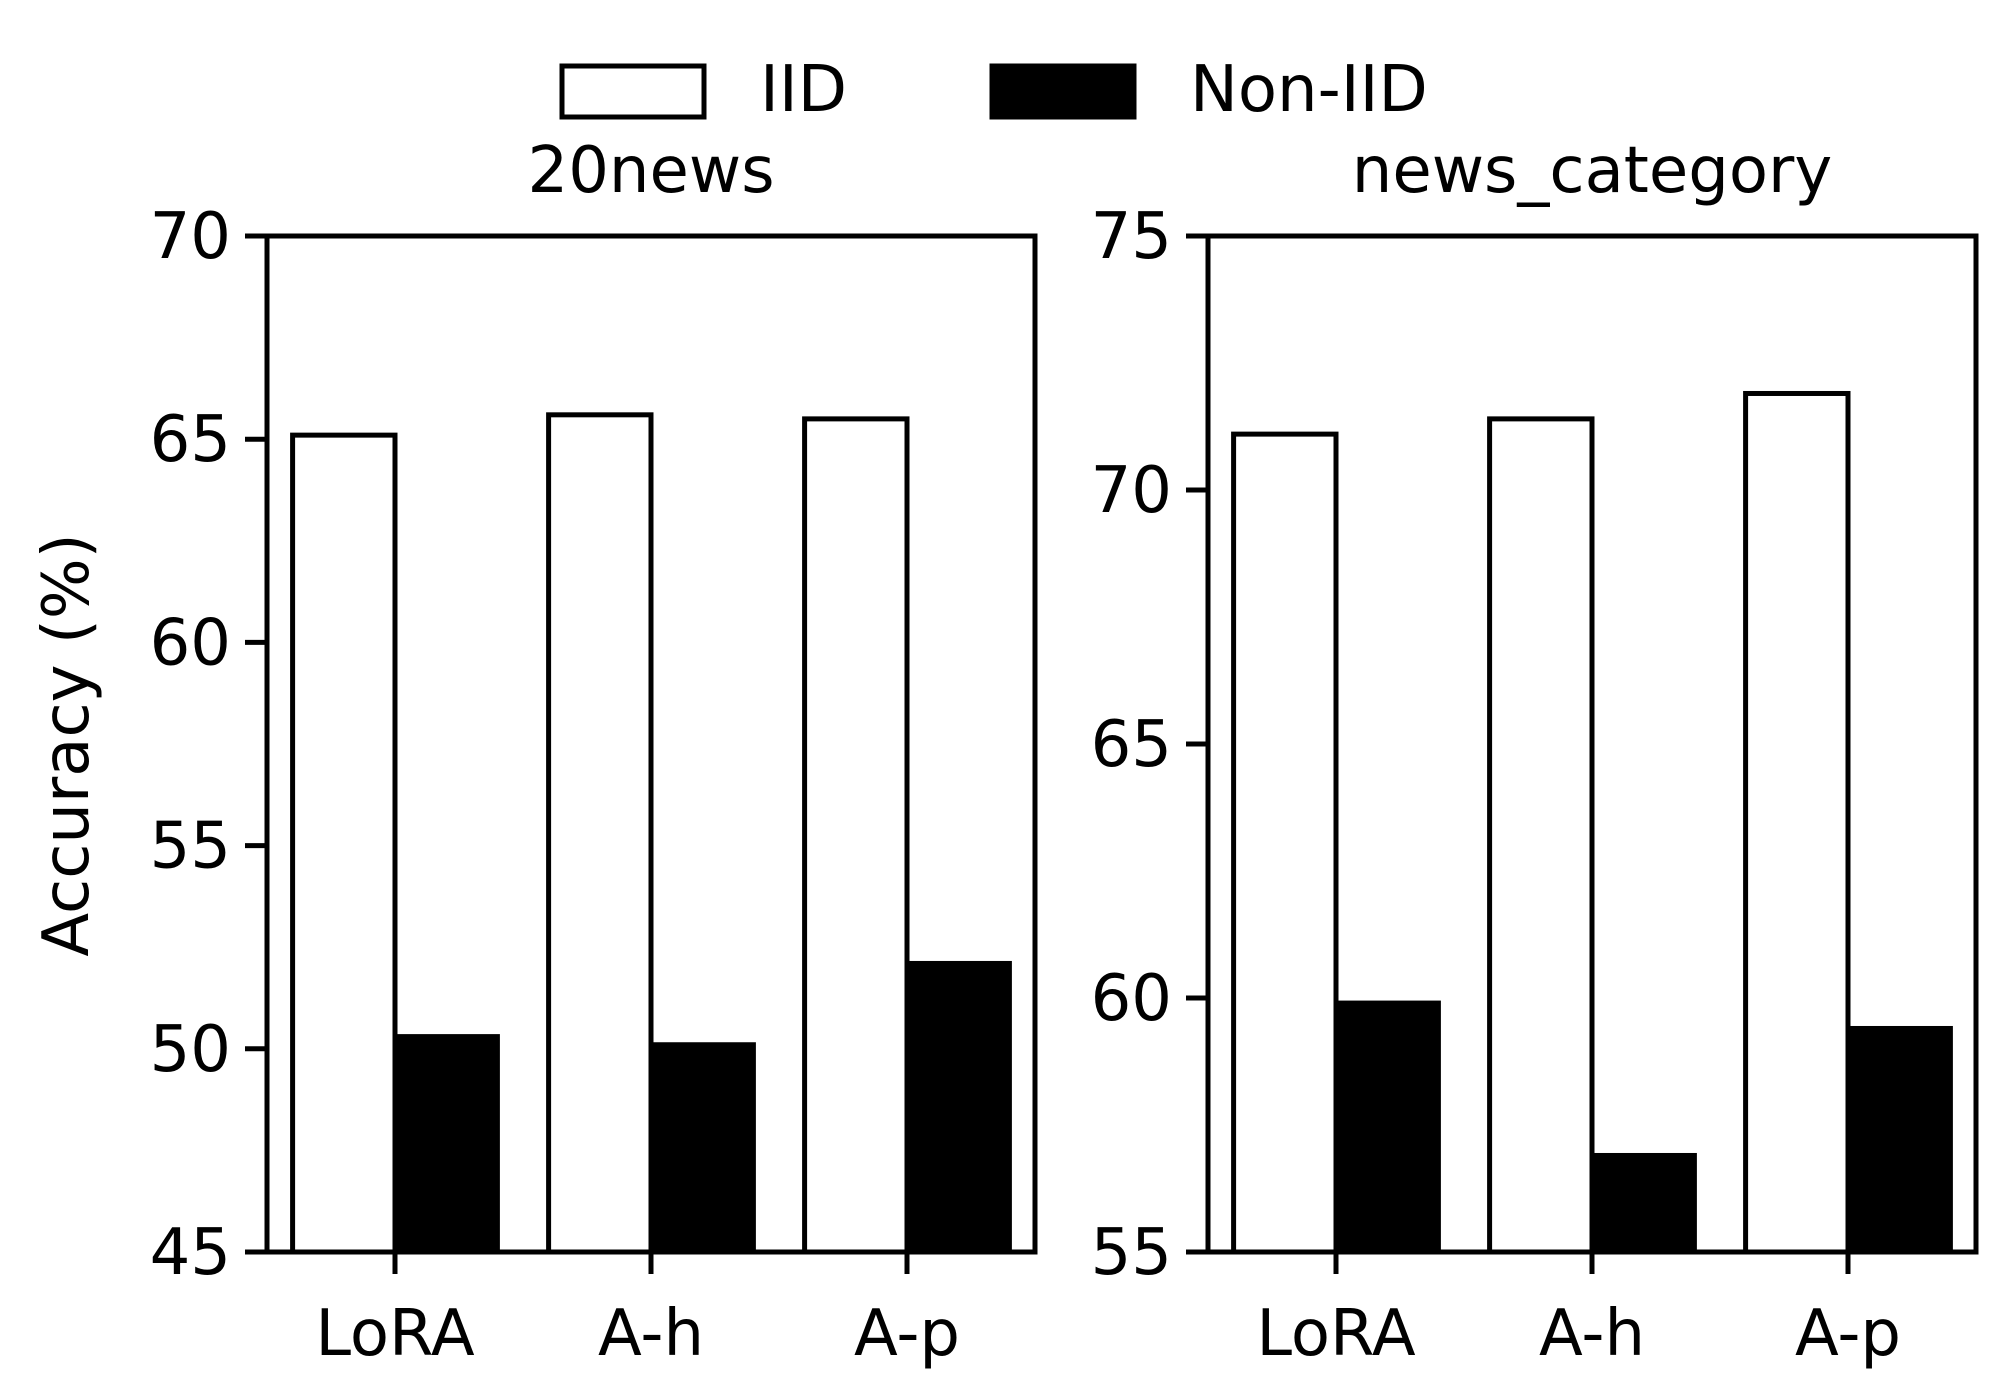 Image resolution: width=2000 pixels, height=1385 pixels. What do you see at coordinates (633, 91) in the screenshot?
I see `legend-swatch-iid` at bounding box center [633, 91].